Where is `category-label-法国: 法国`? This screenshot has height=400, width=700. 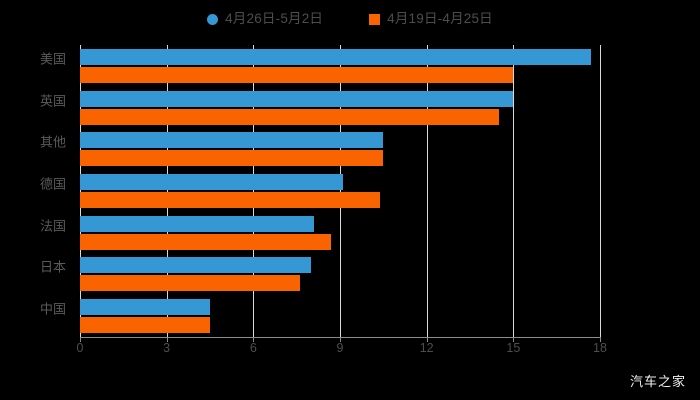 category-label-法国: 法国 is located at coordinates (52, 226).